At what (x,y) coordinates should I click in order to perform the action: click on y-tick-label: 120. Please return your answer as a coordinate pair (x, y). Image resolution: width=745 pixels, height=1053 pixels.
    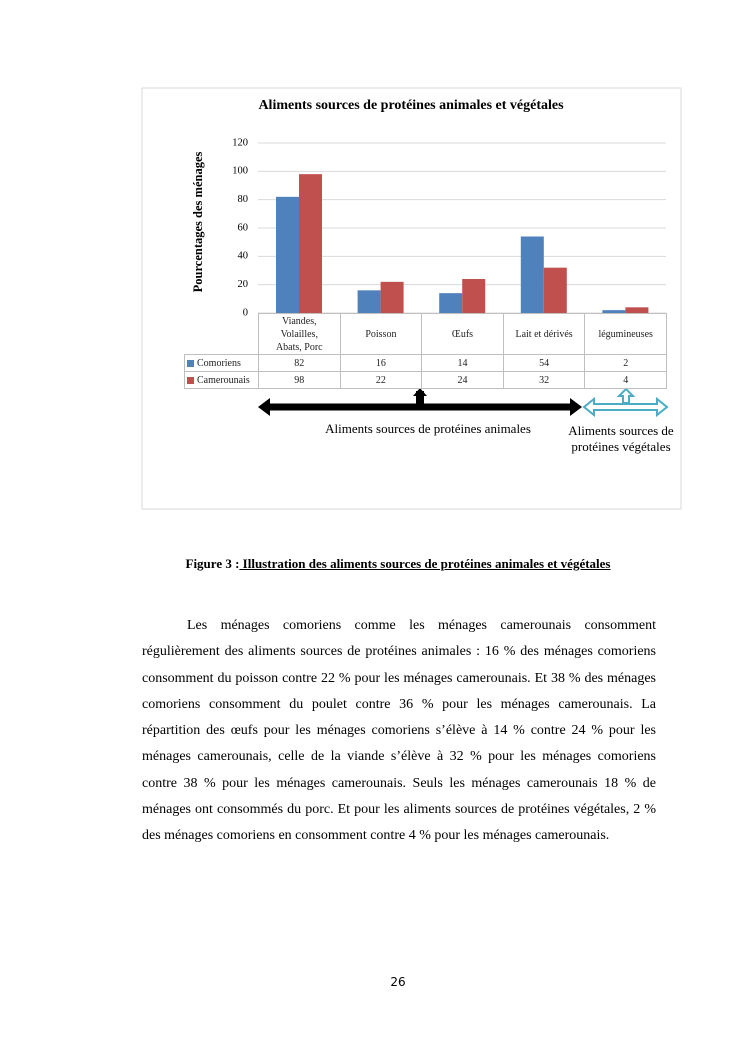
    Looking at the image, I should click on (240, 142).